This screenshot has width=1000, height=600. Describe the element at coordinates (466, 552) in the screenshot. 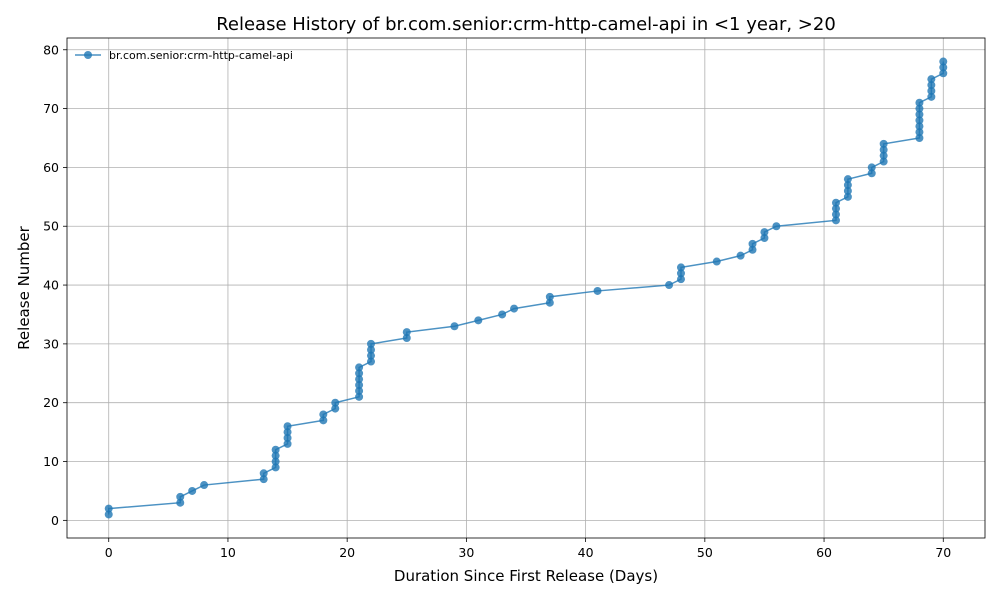

I see `x-tick-label: 30` at that location.